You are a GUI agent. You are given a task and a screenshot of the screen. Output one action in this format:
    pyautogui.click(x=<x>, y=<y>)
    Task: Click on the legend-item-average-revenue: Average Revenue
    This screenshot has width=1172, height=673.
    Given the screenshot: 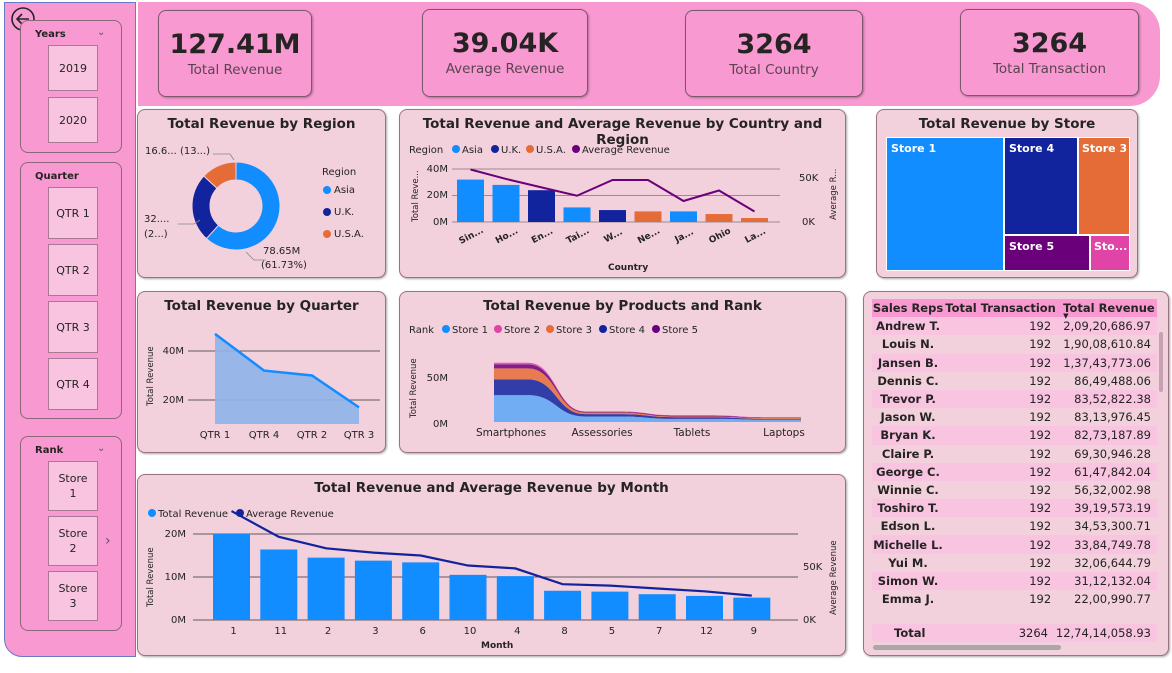 What is the action you would take?
    pyautogui.click(x=290, y=514)
    